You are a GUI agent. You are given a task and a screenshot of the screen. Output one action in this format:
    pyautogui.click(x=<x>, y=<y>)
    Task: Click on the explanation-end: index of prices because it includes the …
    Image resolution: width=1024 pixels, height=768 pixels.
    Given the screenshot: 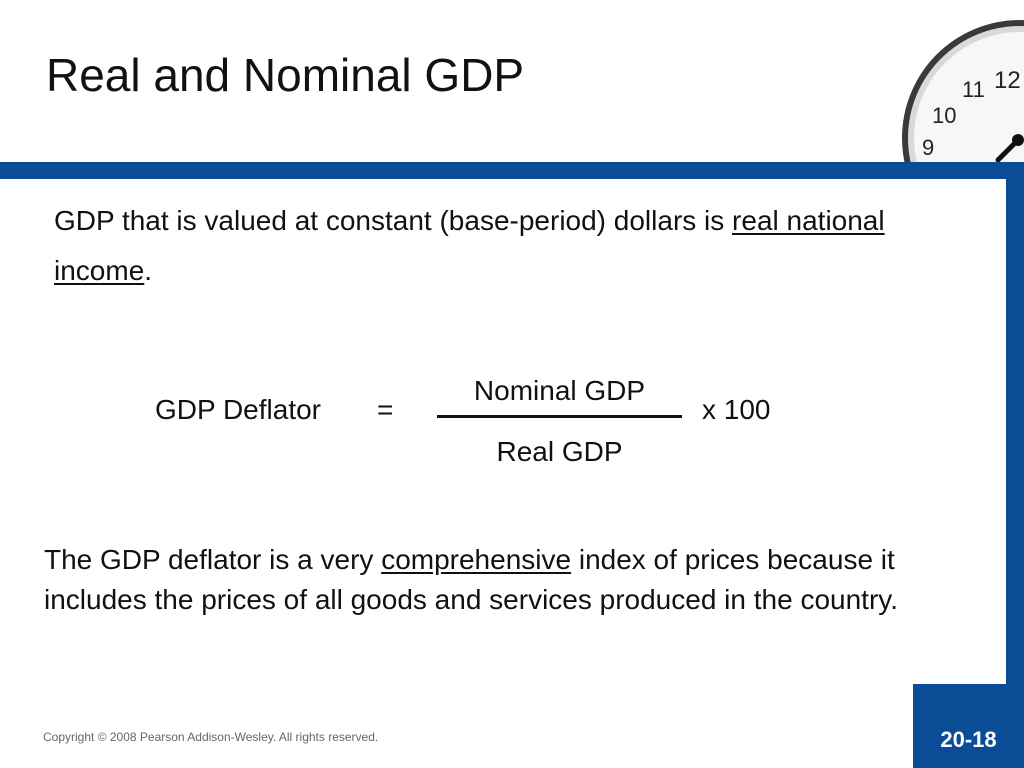 What is the action you would take?
    pyautogui.click(x=471, y=579)
    